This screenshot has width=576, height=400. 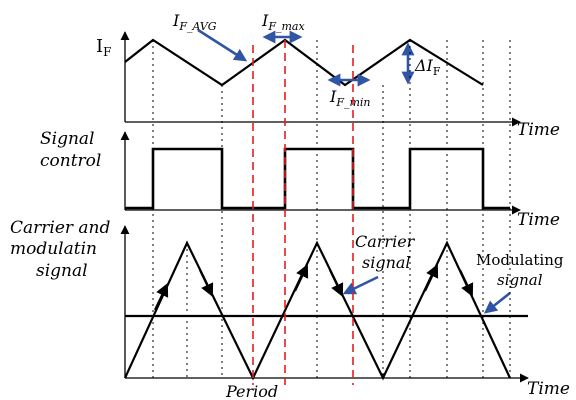 I want to click on carrier-label-line2: signal, so click(x=386, y=262).